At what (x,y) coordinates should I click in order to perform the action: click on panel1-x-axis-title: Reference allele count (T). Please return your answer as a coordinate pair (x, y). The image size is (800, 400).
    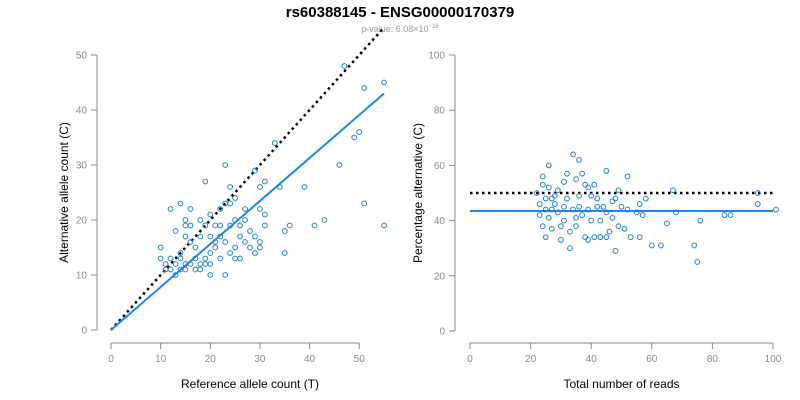
    Looking at the image, I should click on (250, 384).